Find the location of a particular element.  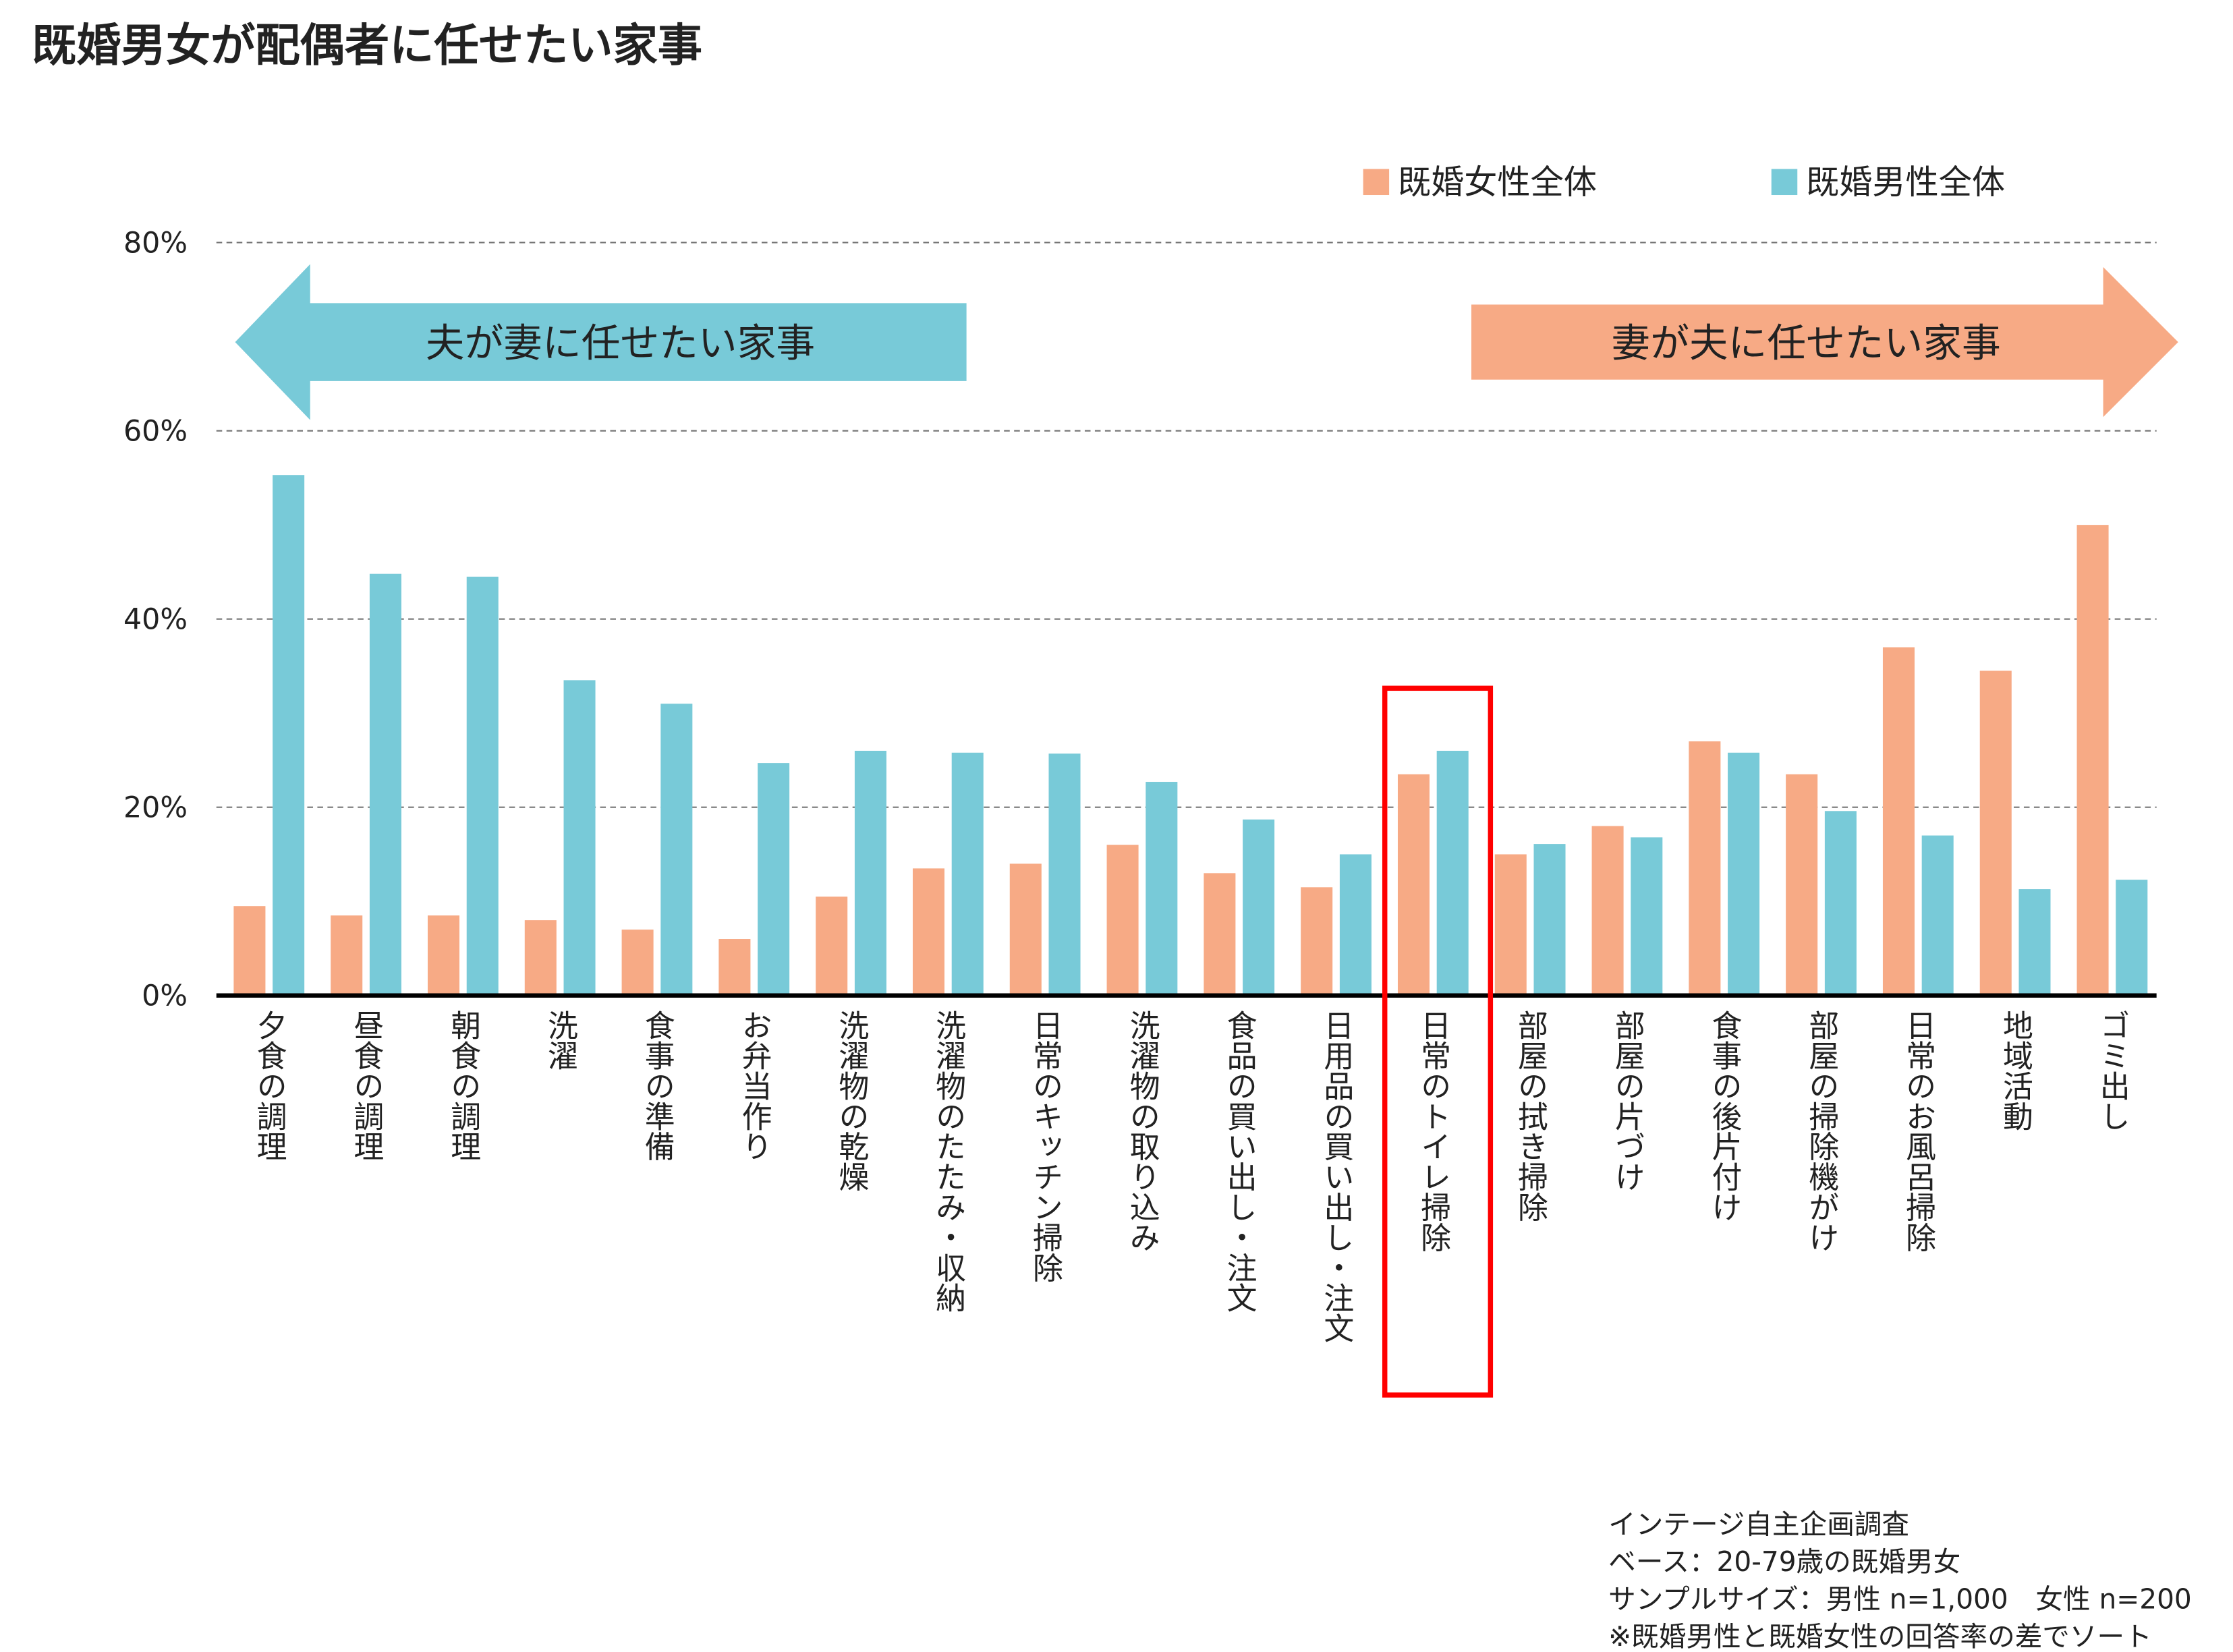

x-tick-label: 洗濯物のたたみ・収納 is located at coordinates (948, 1161).